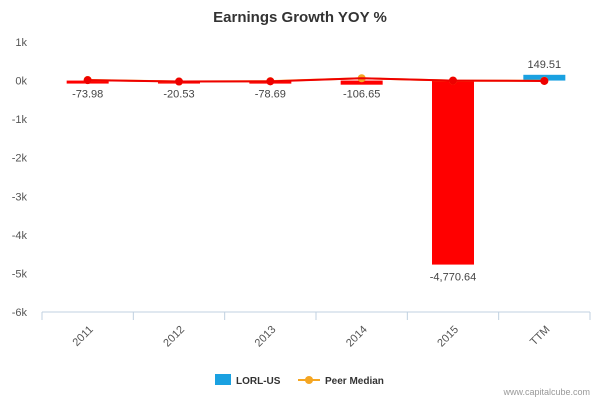 This screenshot has width=600, height=400. I want to click on data-label: 149.51, so click(545, 65).